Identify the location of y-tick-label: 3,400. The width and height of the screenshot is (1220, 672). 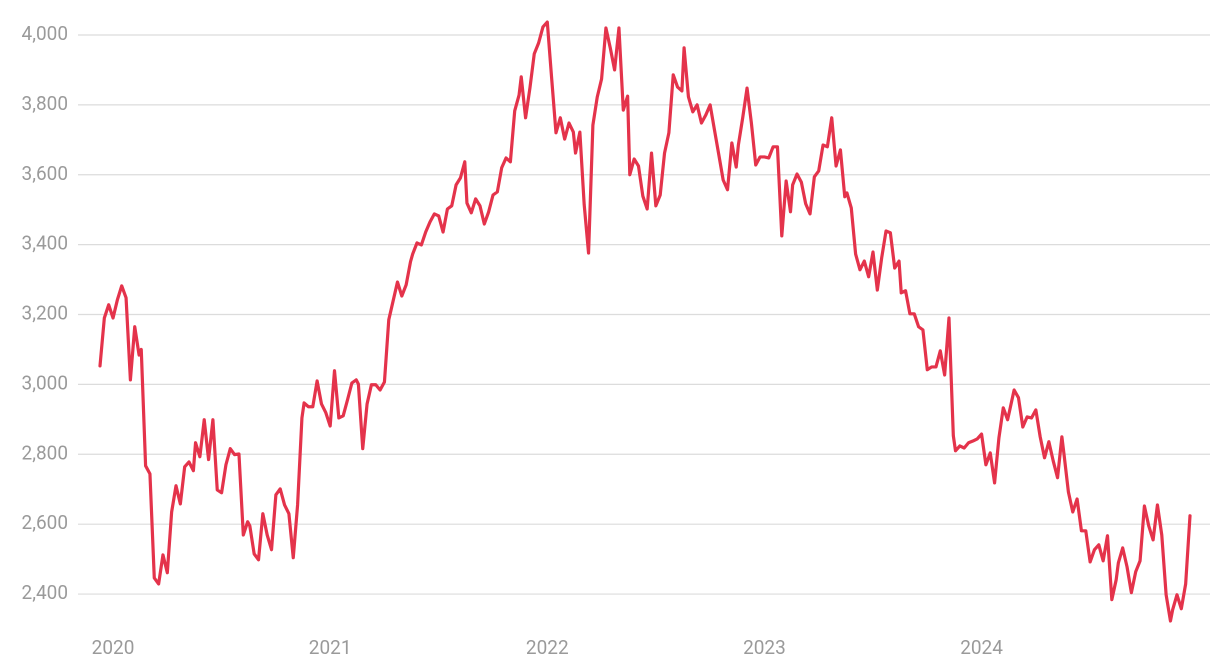
(45, 243).